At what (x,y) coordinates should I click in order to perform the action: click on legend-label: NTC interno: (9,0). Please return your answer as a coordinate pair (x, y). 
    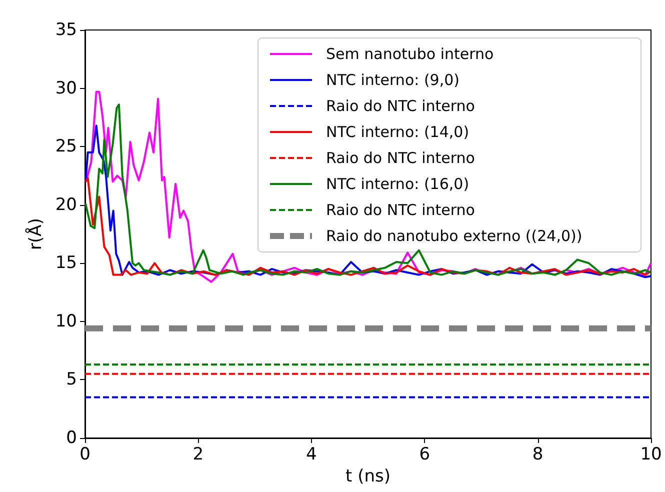
    Looking at the image, I should click on (393, 80).